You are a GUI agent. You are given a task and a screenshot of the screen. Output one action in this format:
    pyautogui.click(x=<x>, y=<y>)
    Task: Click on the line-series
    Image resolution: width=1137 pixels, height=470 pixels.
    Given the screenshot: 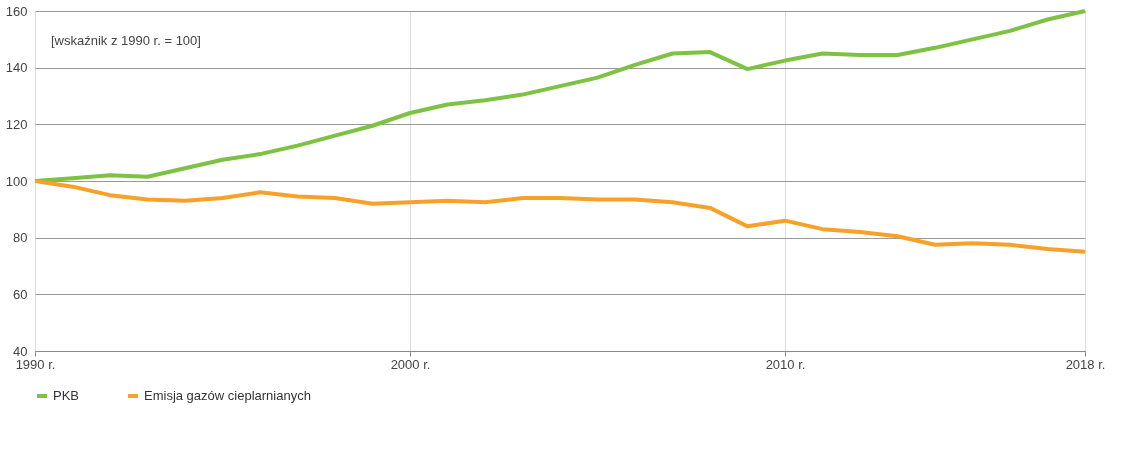 What is the action you would take?
    pyautogui.click(x=560, y=216)
    